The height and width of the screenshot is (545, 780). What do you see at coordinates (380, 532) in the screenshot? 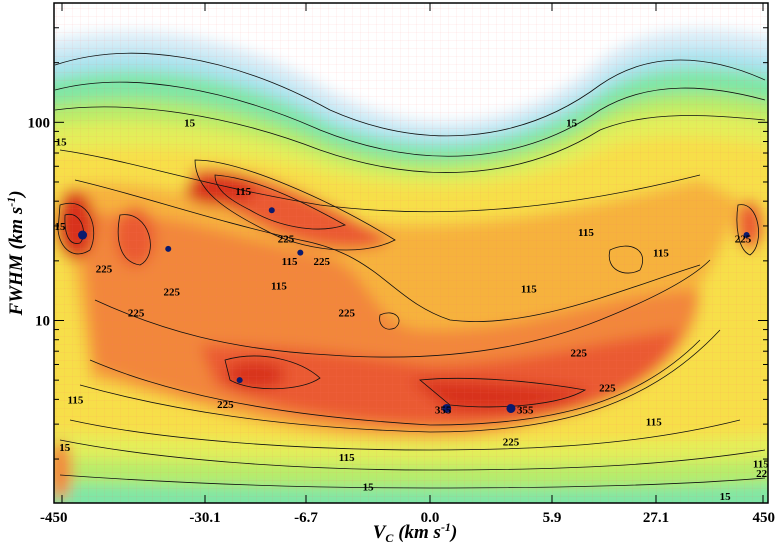
I see `x-axis-label-main: V` at bounding box center [380, 532].